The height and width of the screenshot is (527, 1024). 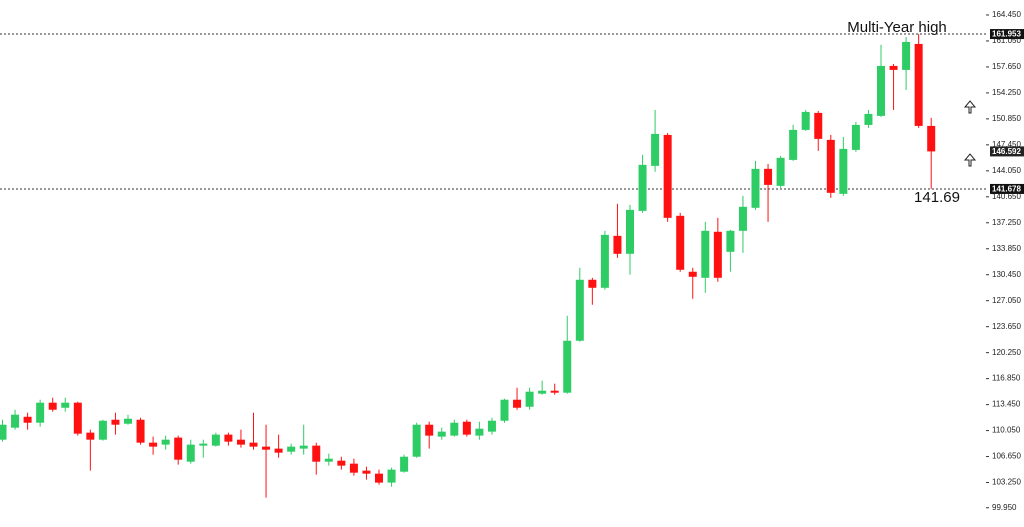 What do you see at coordinates (1006, 92) in the screenshot?
I see `y-tick-label: 154.250` at bounding box center [1006, 92].